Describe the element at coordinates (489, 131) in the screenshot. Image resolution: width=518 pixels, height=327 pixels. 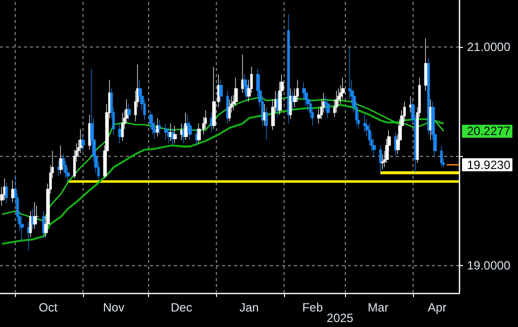
I see `text: 20.2277` at that location.